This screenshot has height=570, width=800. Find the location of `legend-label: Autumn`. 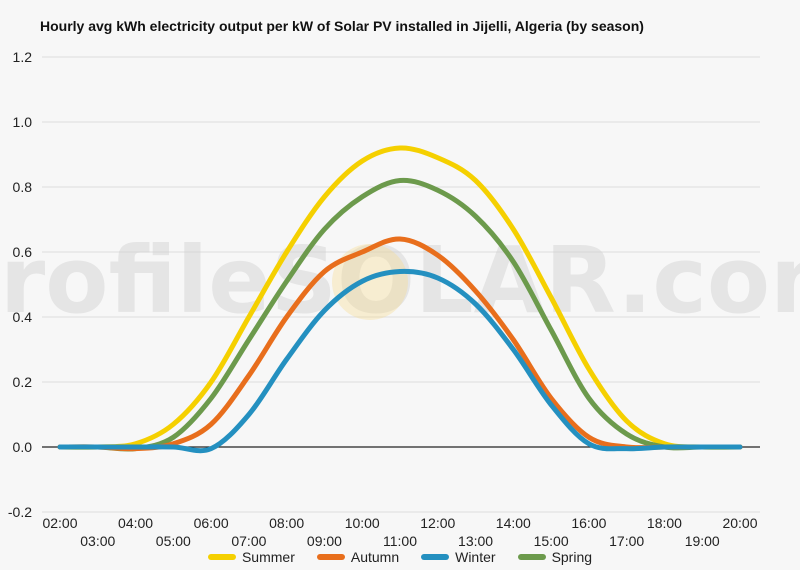

legend-label: Autumn is located at coordinates (375, 557).